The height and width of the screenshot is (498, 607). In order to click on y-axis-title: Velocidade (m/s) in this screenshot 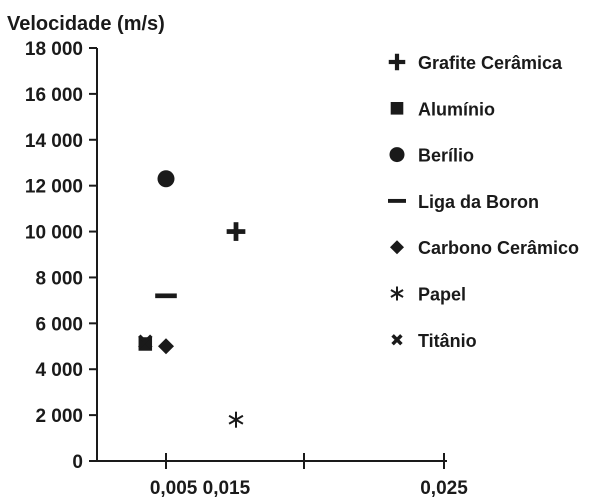, I will do `click(86, 24)`.